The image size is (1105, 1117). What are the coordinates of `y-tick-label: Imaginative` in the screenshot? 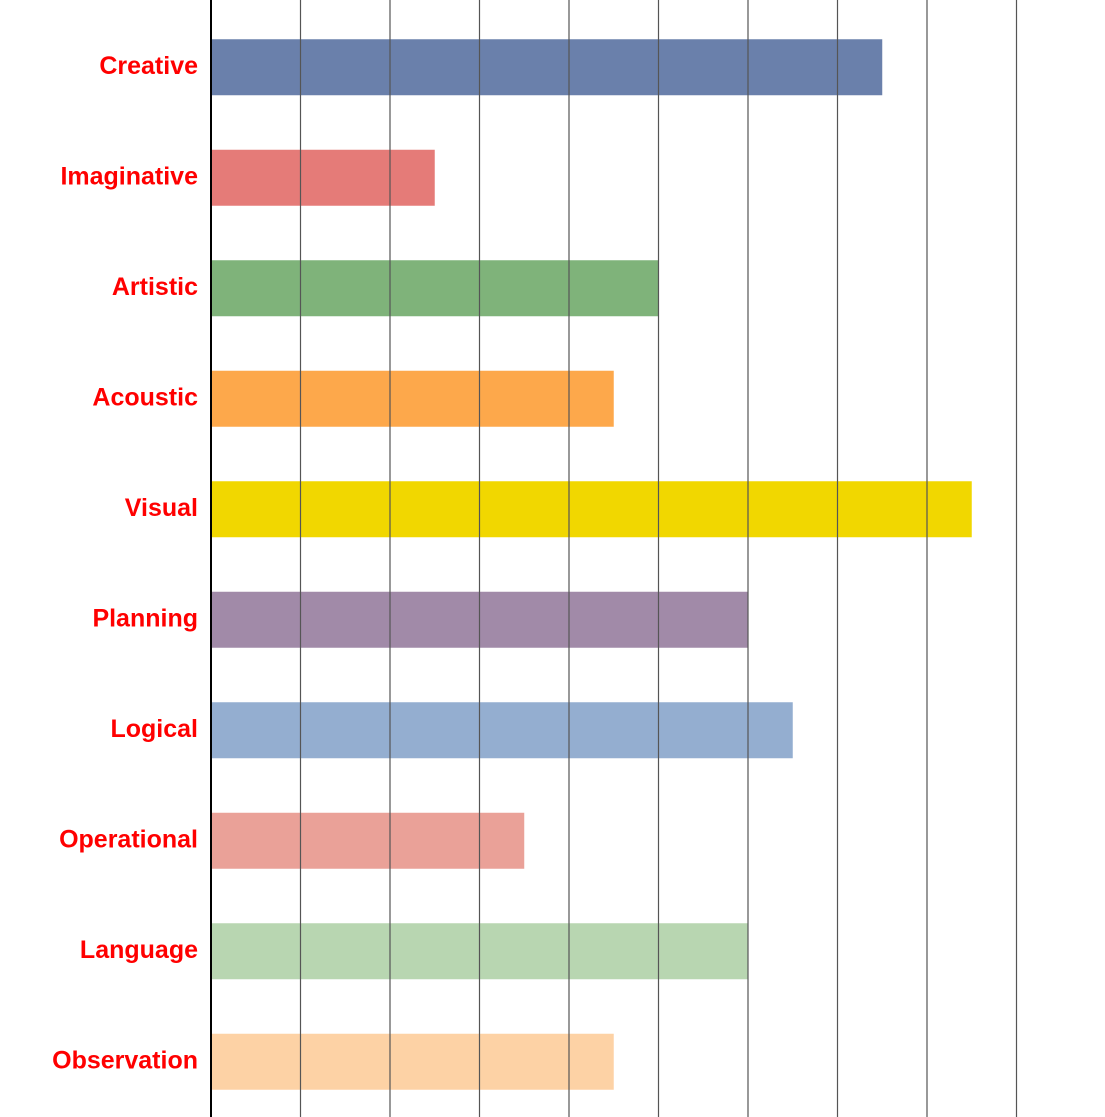 It's located at (129, 176).